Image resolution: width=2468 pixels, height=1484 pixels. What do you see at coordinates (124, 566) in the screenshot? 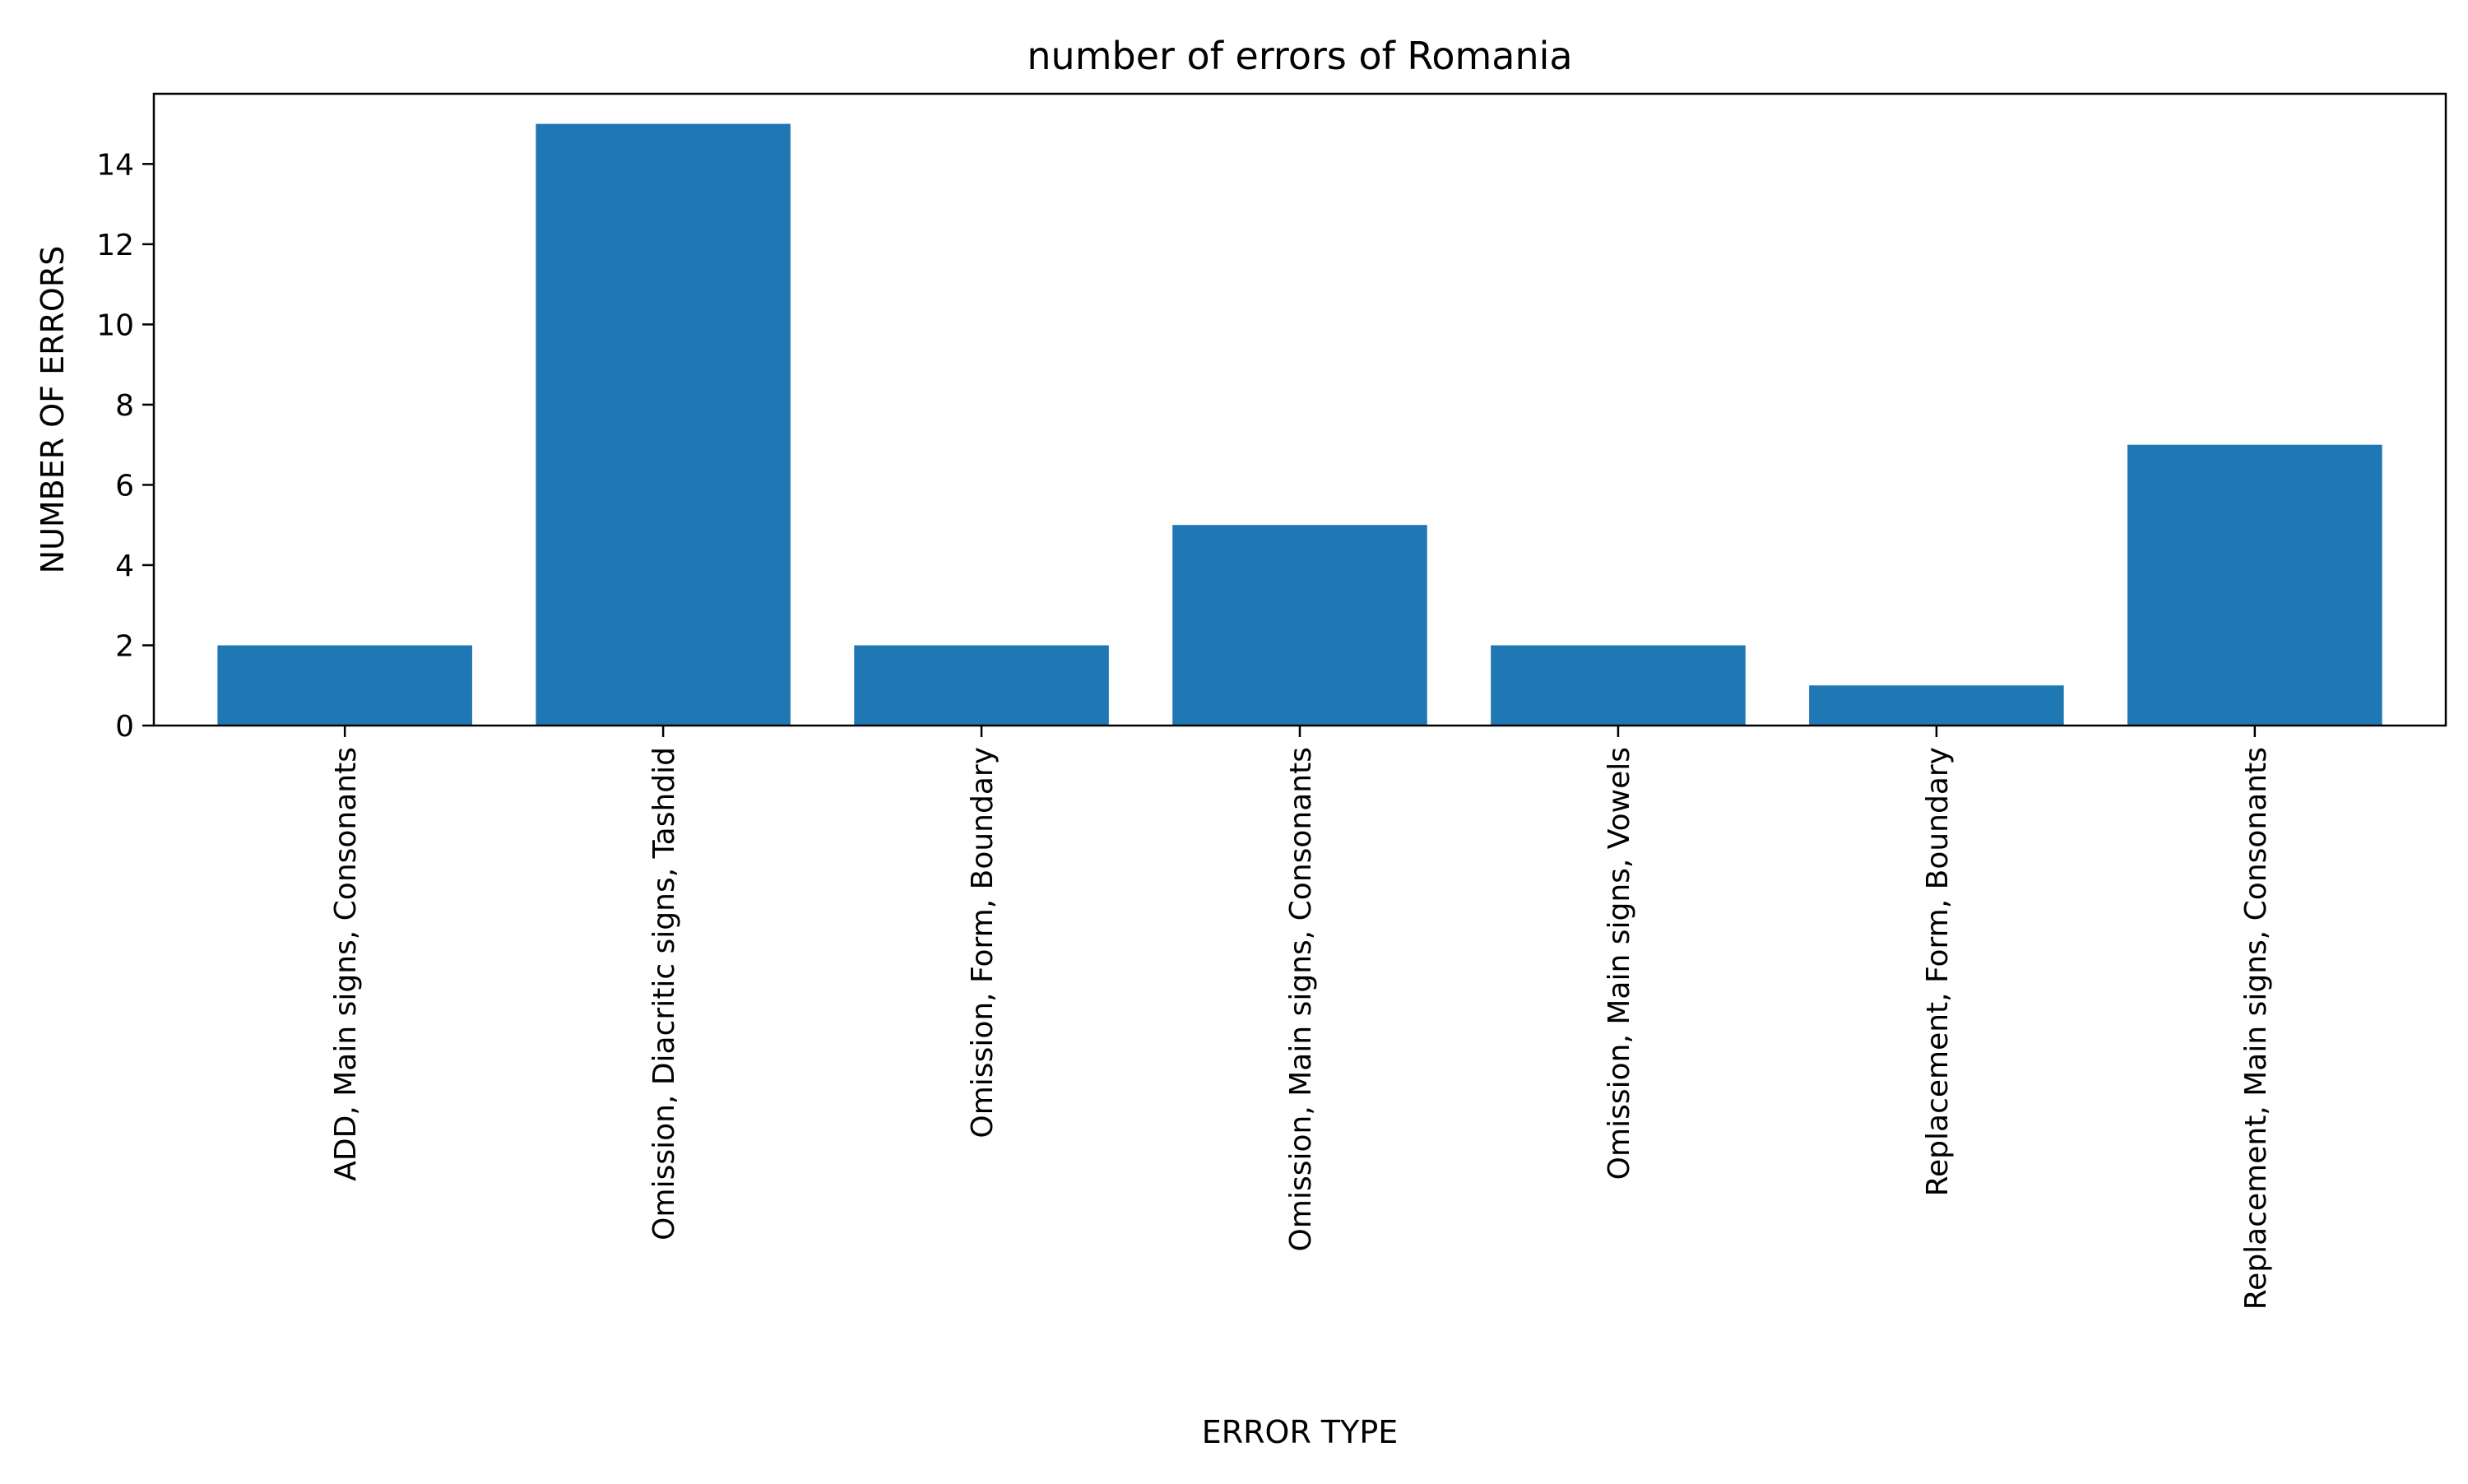
I see `y-tick-label-2: 4` at bounding box center [124, 566].